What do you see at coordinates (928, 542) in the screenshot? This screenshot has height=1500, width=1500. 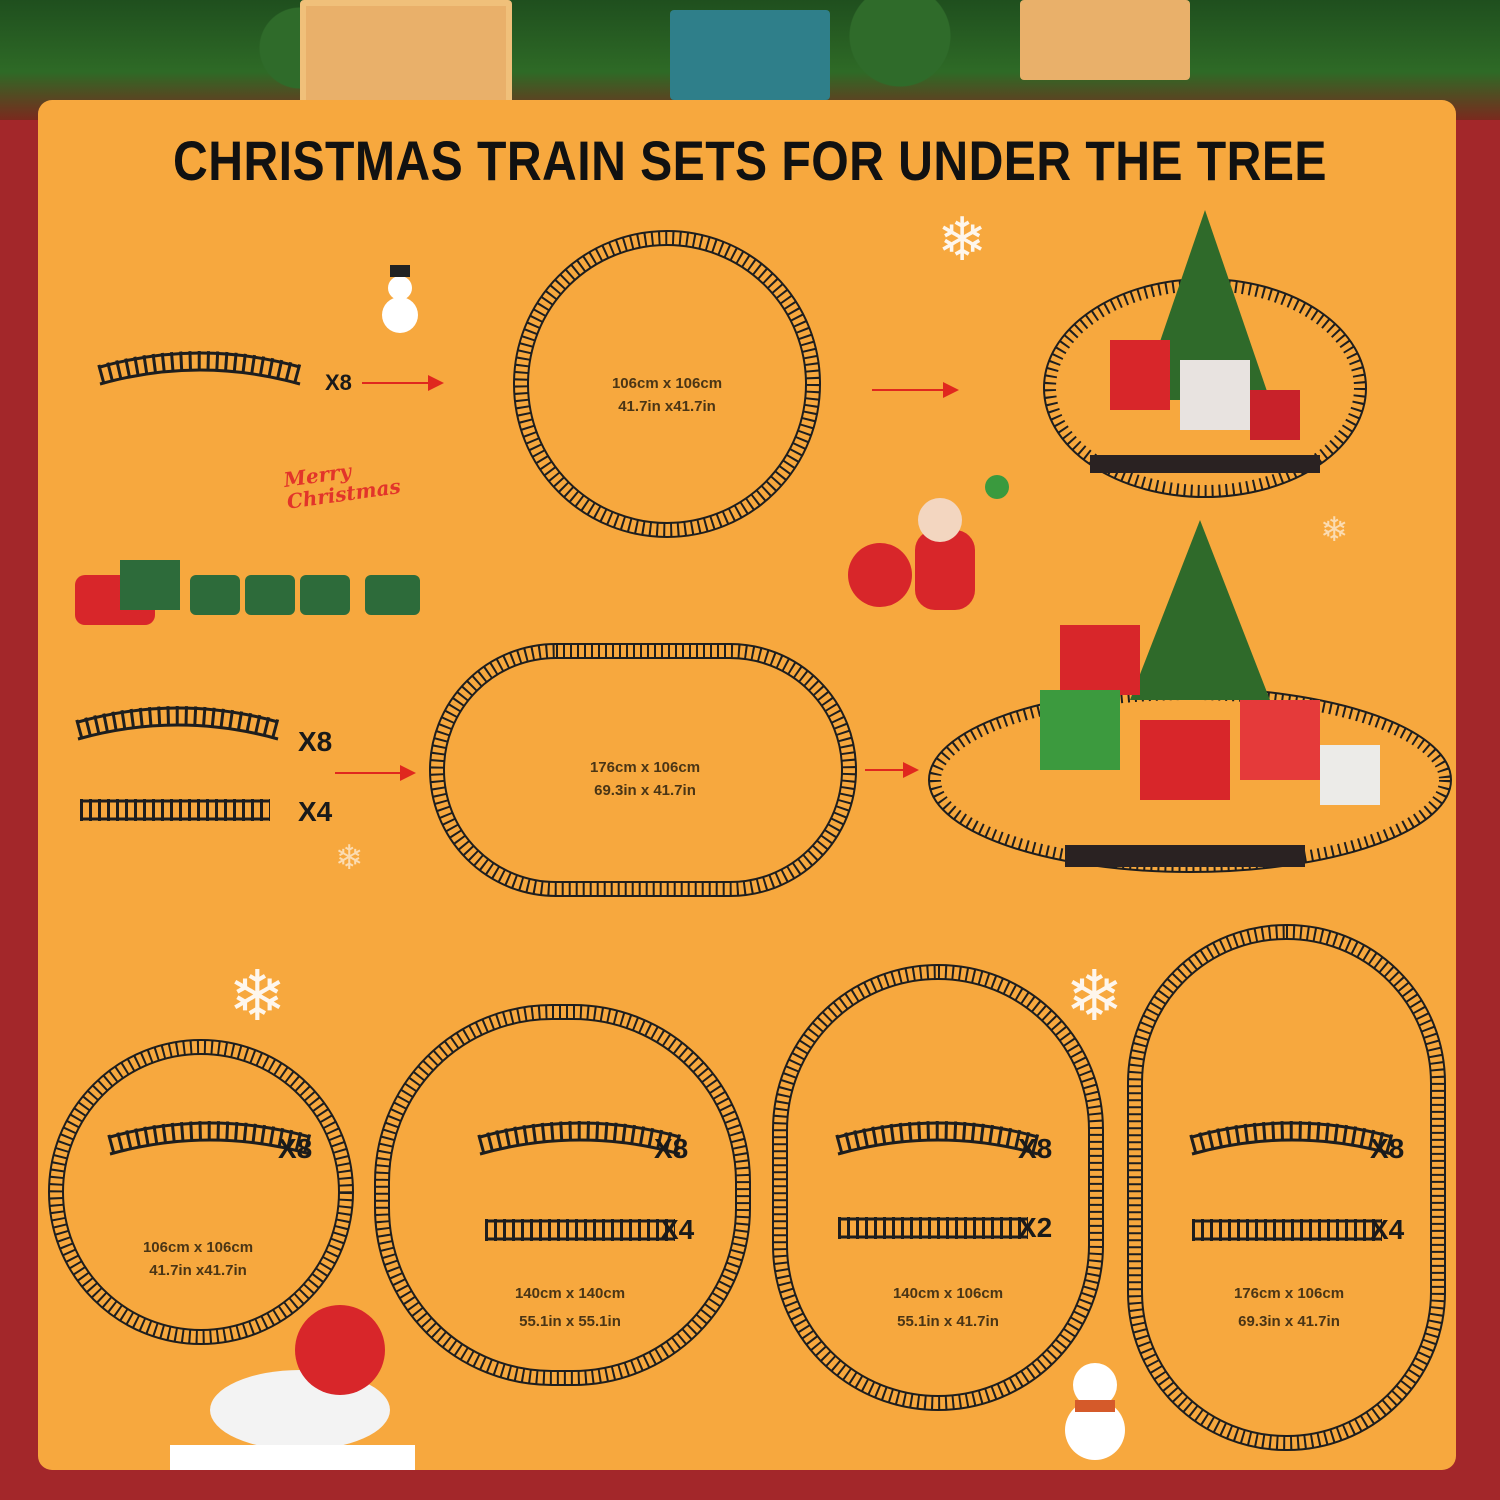 I see `santa-illustration` at bounding box center [928, 542].